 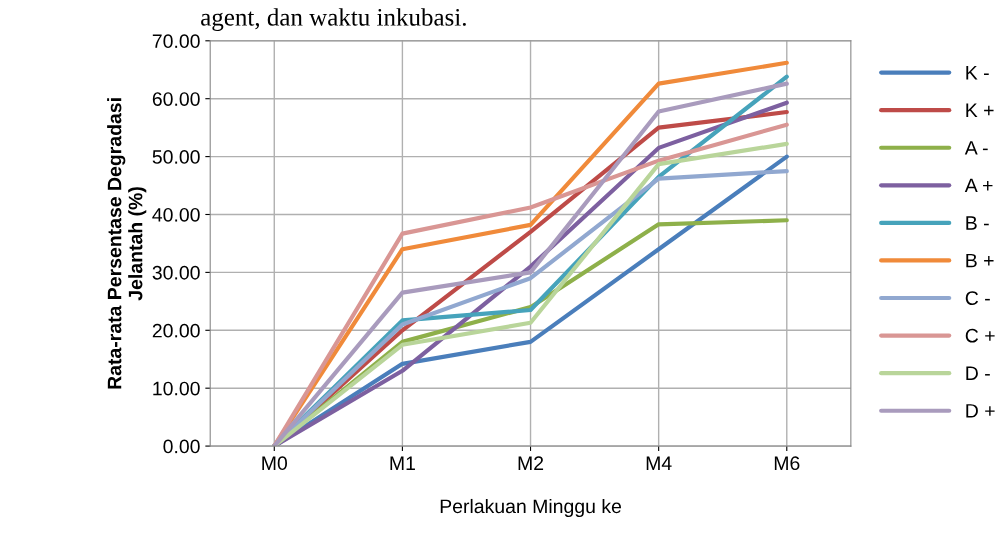 I want to click on legend-label: C +, so click(x=980, y=335).